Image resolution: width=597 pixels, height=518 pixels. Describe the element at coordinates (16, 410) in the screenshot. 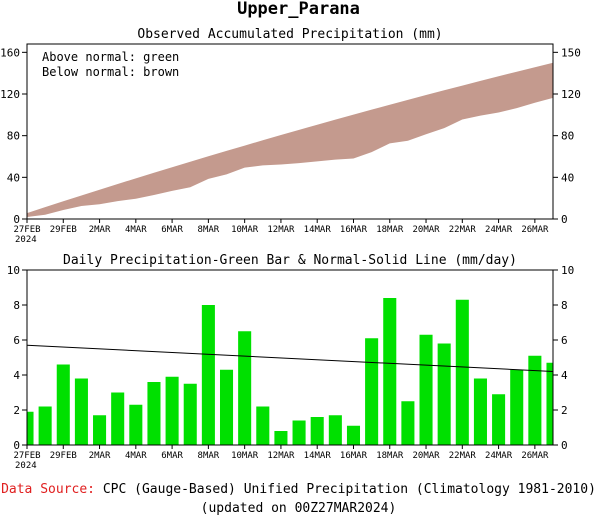

I see `daily-ytick-label-left: 2` at that location.